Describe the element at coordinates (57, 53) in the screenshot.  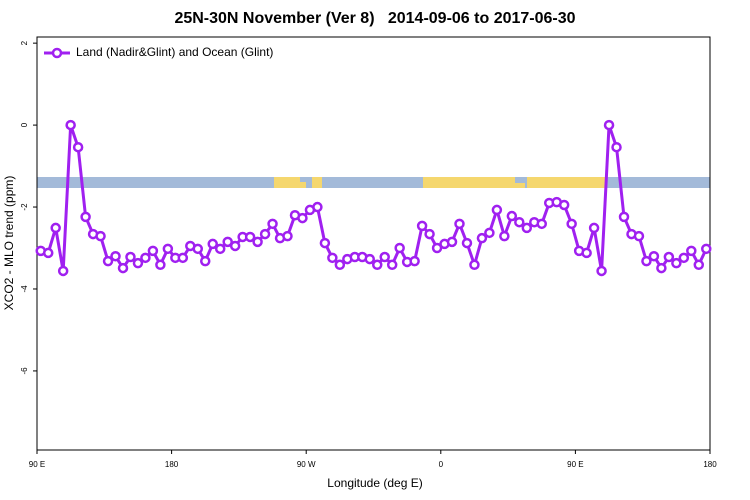
I see `legend-marker` at that location.